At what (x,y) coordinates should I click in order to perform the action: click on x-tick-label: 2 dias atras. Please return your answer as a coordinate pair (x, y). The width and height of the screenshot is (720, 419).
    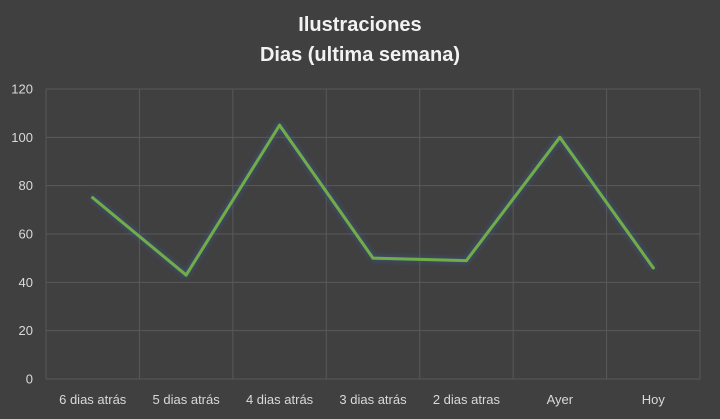
    Looking at the image, I should click on (467, 399).